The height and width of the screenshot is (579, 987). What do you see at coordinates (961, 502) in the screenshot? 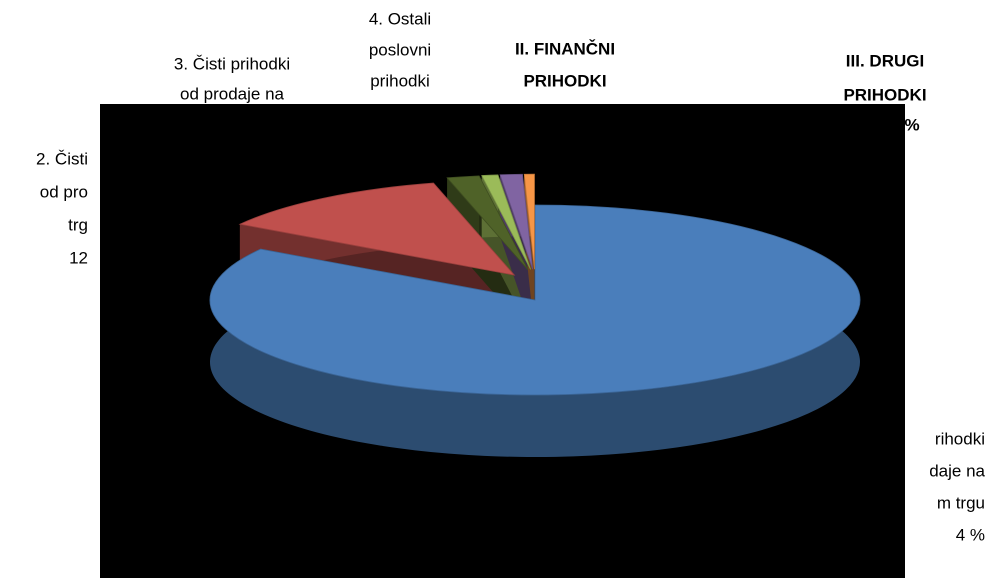
I see `slice-label: m trgu` at bounding box center [961, 502].